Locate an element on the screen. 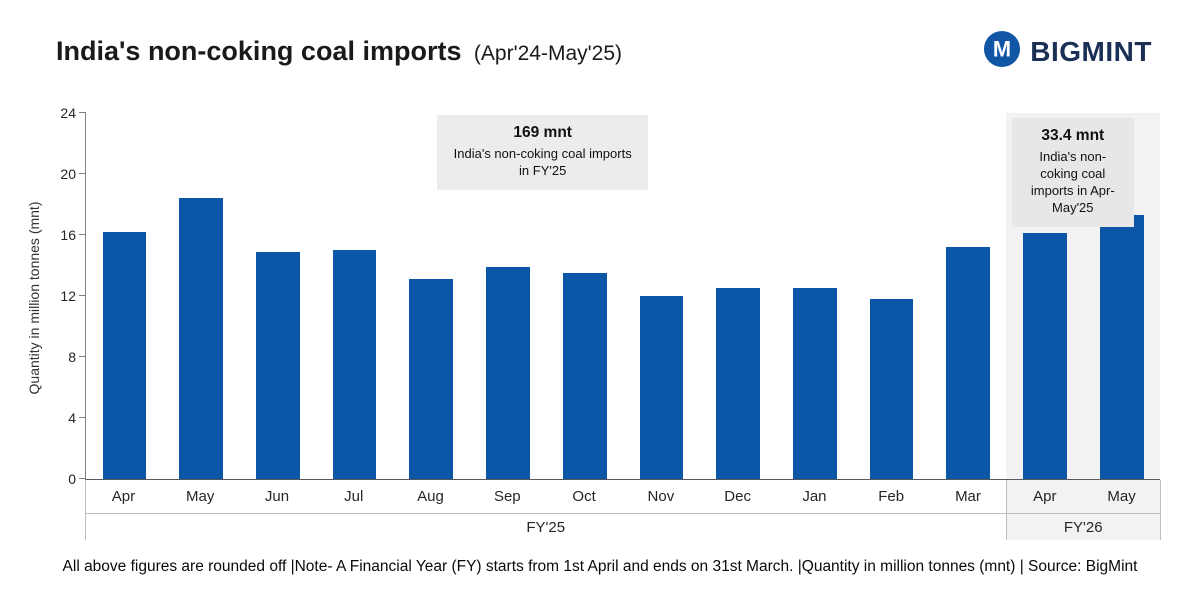  brand-logo: M BIGMINT is located at coordinates (1067, 51).